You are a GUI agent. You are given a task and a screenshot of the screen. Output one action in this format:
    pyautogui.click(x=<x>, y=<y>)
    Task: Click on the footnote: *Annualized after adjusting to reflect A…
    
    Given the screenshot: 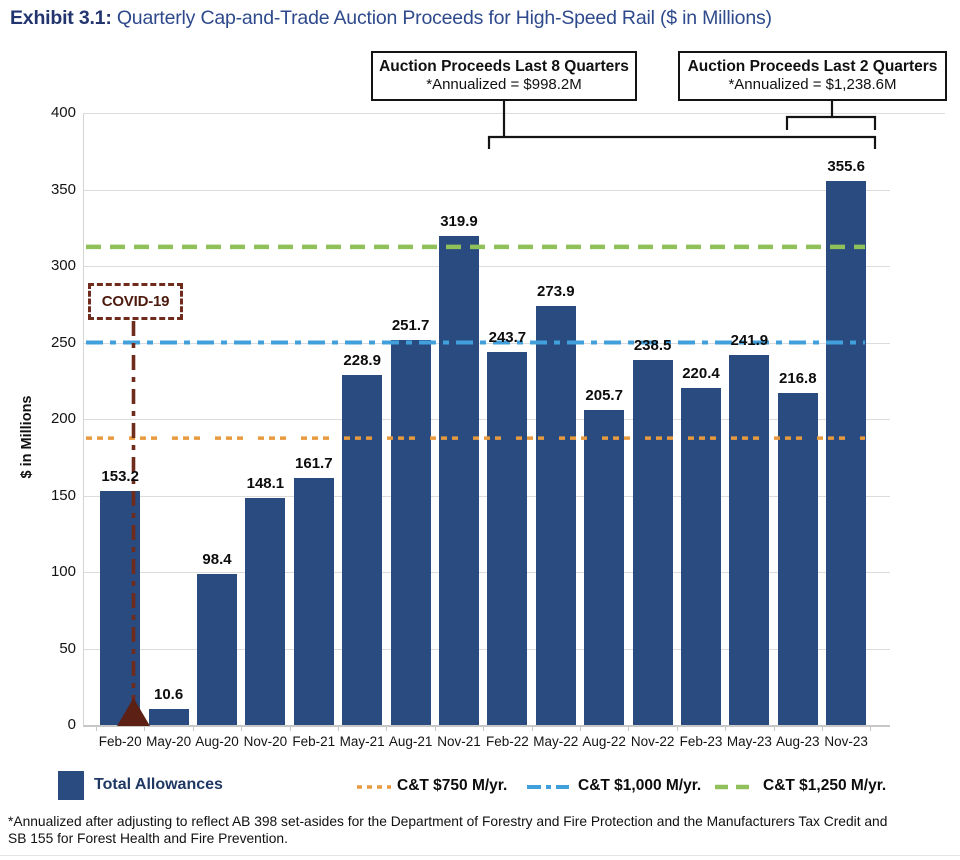 What is the action you would take?
    pyautogui.click(x=481, y=831)
    